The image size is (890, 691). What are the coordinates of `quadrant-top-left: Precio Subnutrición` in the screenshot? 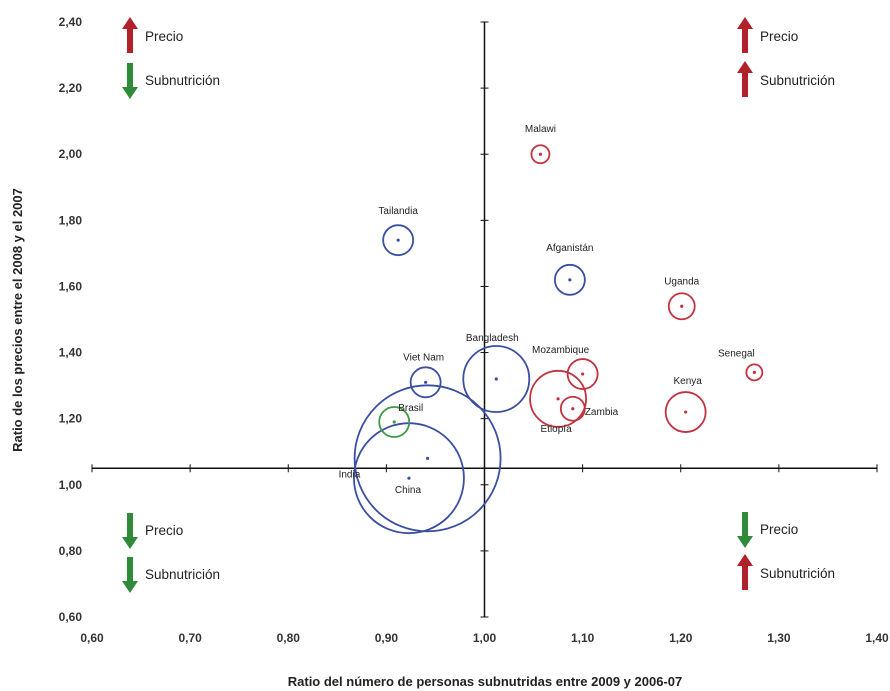 It's located at (171, 58).